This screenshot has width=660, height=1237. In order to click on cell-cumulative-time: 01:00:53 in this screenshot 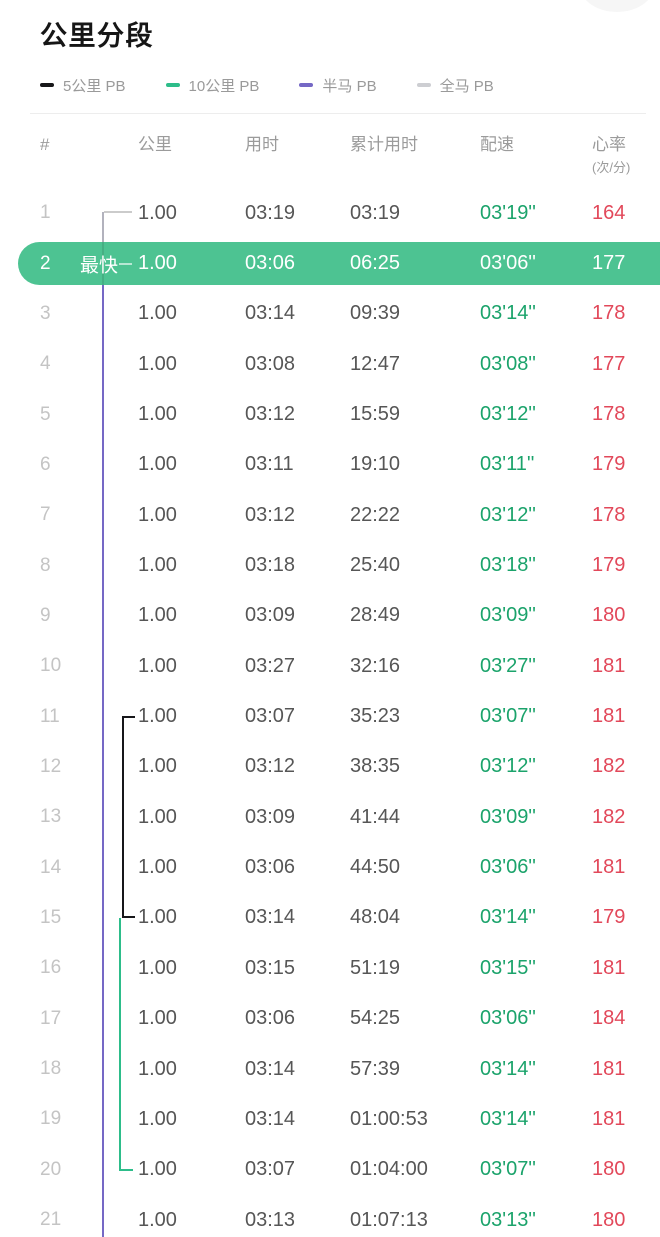, I will do `click(389, 1118)`.